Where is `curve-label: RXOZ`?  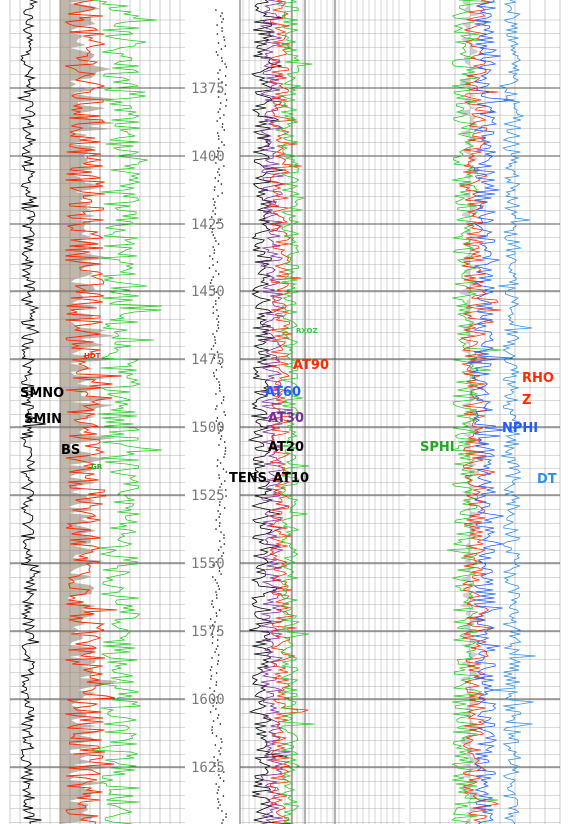 curve-label: RXOZ is located at coordinates (307, 331).